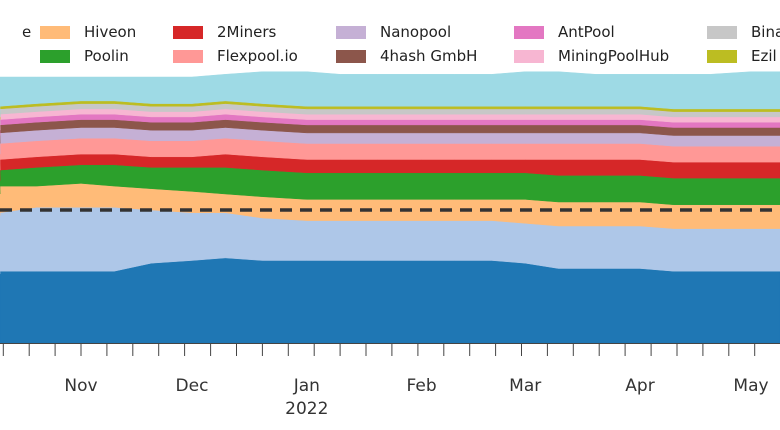 This screenshot has height=430, width=780. I want to click on legend-item-flexpool: Flexpool.io, so click(235, 56).